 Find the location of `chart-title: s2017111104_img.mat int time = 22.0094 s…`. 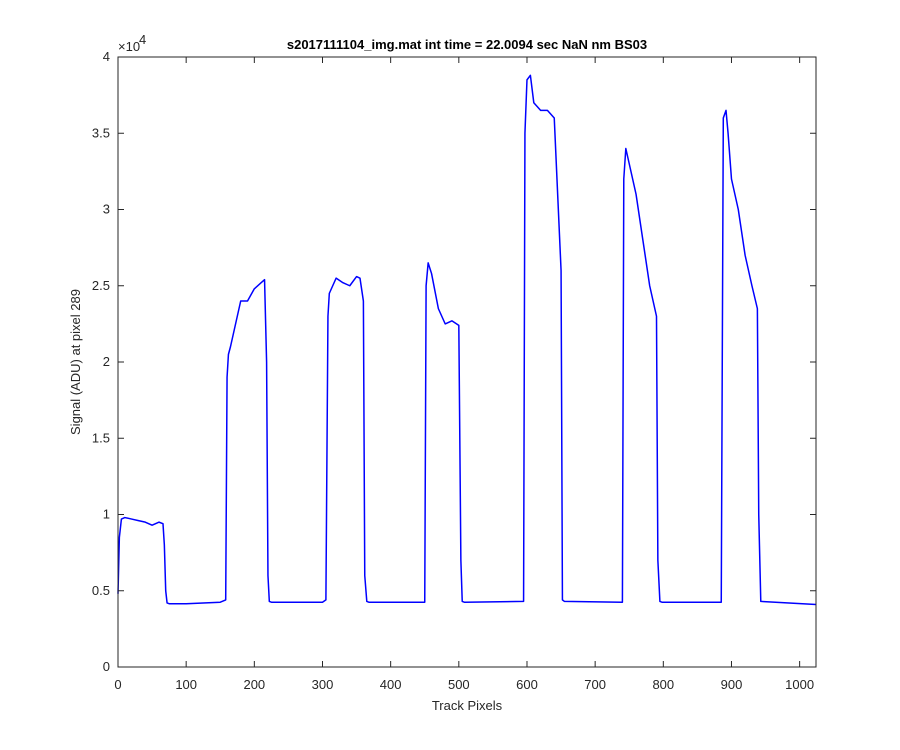

chart-title: s2017111104_img.mat int time = 22.0094 s… is located at coordinates (467, 44).